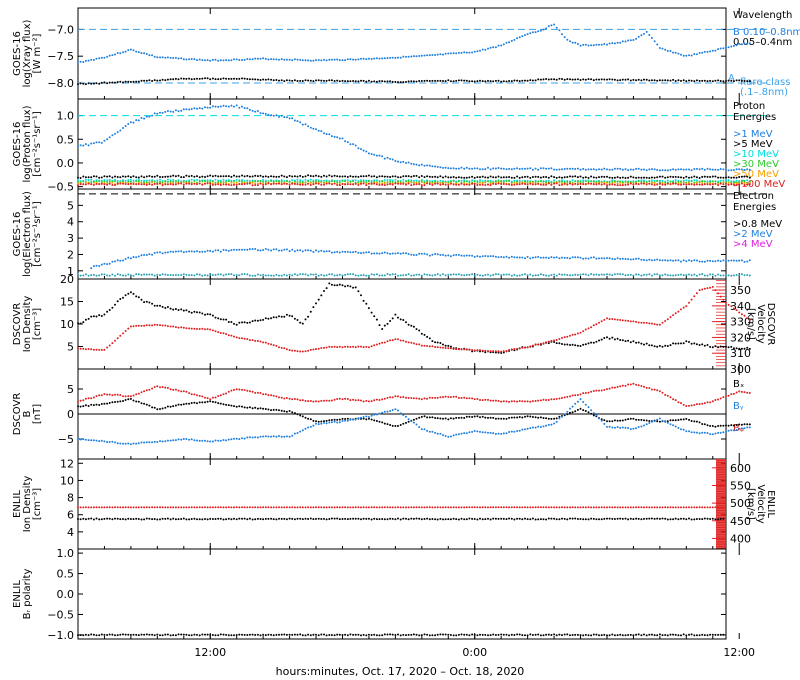 This screenshot has height=680, width=800. What do you see at coordinates (760, 503) in the screenshot?
I see `right-axis-label: ENLILVelocity[km/s]` at bounding box center [760, 503].